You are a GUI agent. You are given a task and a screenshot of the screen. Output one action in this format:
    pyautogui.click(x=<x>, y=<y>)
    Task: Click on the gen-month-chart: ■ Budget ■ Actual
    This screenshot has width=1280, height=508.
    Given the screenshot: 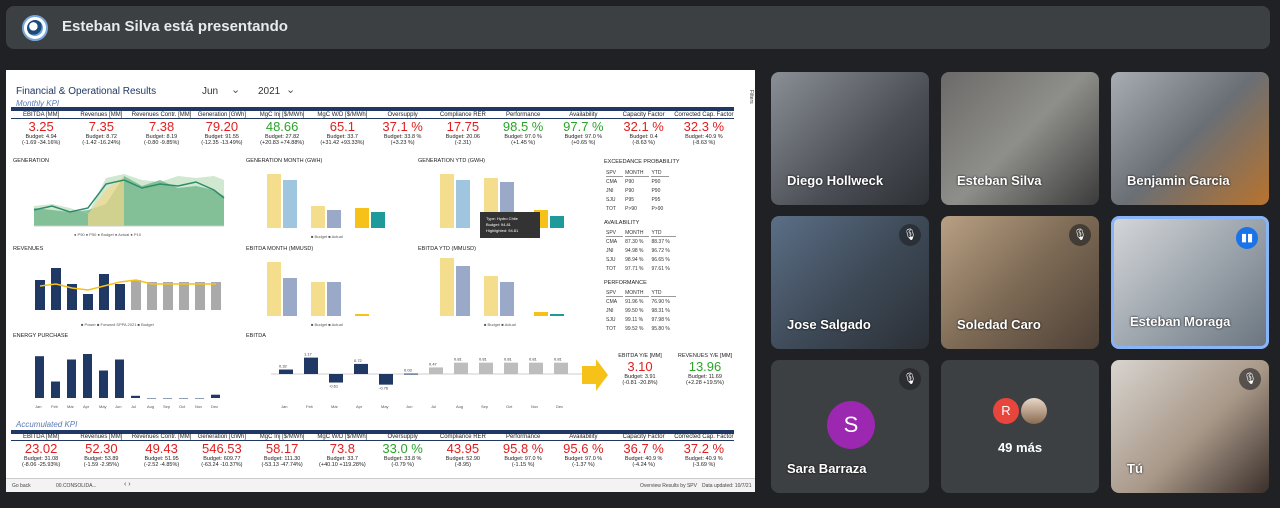 What is the action you would take?
    pyautogui.click(x=336, y=206)
    